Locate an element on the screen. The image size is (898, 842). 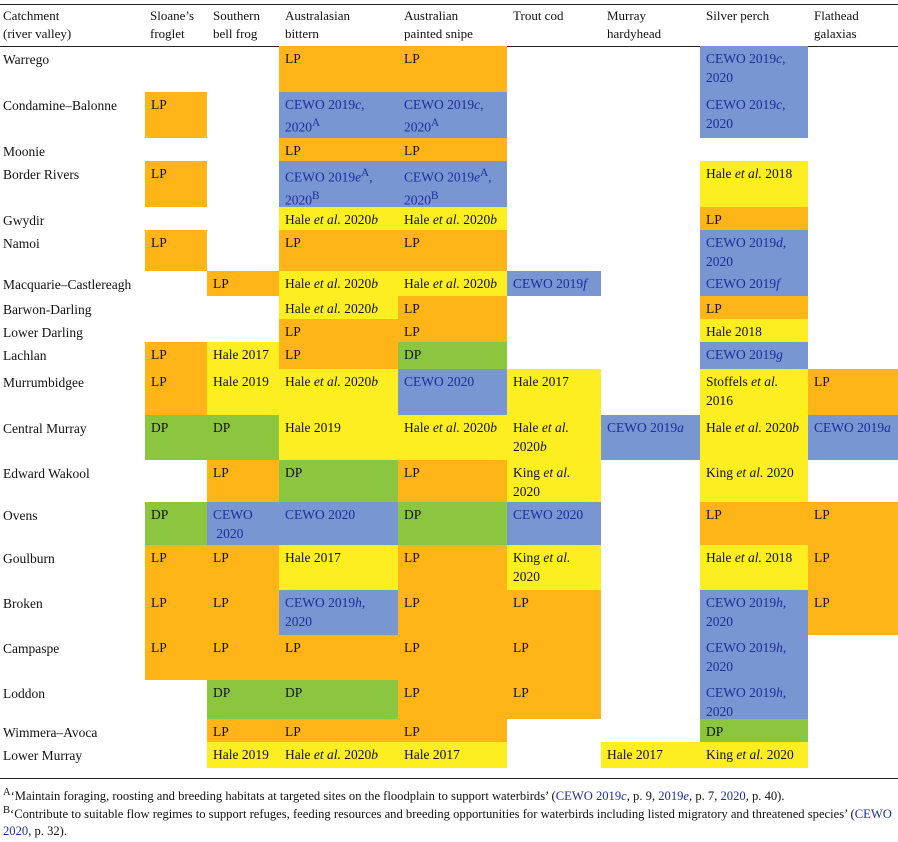
catchment-name: Campaspe is located at coordinates (31, 648).